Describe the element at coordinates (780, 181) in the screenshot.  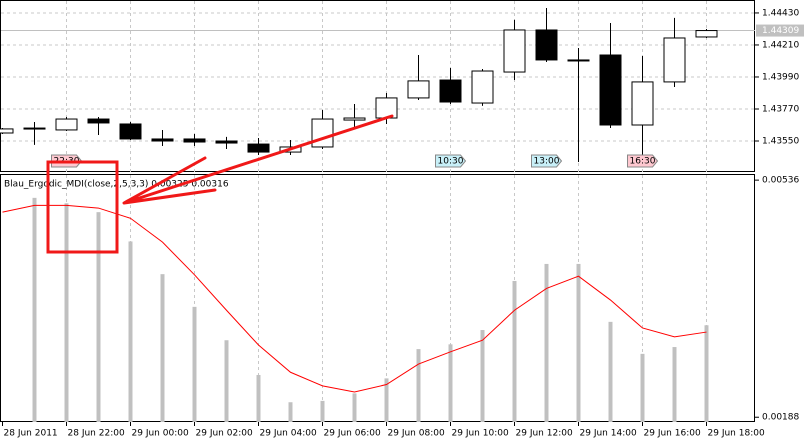
I see `y-tick-label: 0.00536` at that location.